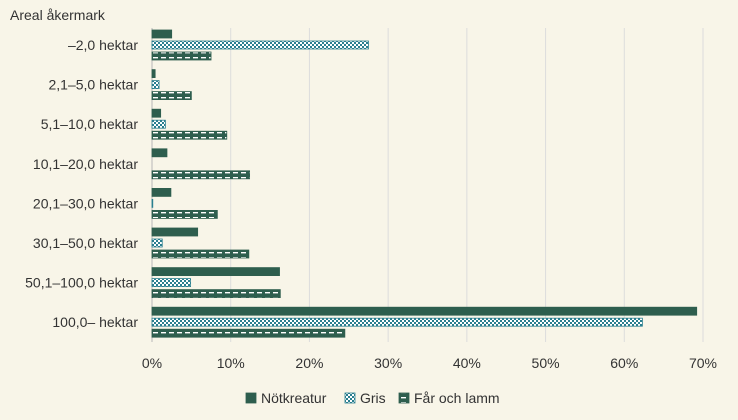 The width and height of the screenshot is (738, 420). What do you see at coordinates (81, 283) in the screenshot?
I see `y-tick-label: 50,1–100,0 hektar` at bounding box center [81, 283].